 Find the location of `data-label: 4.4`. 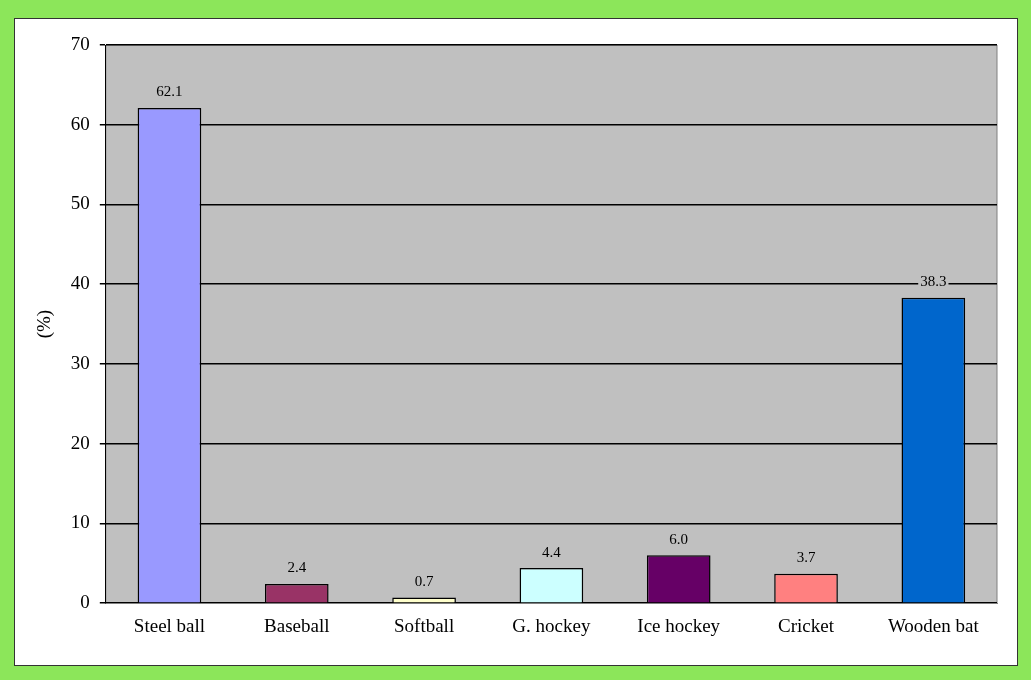

data-label: 4.4 is located at coordinates (552, 551).